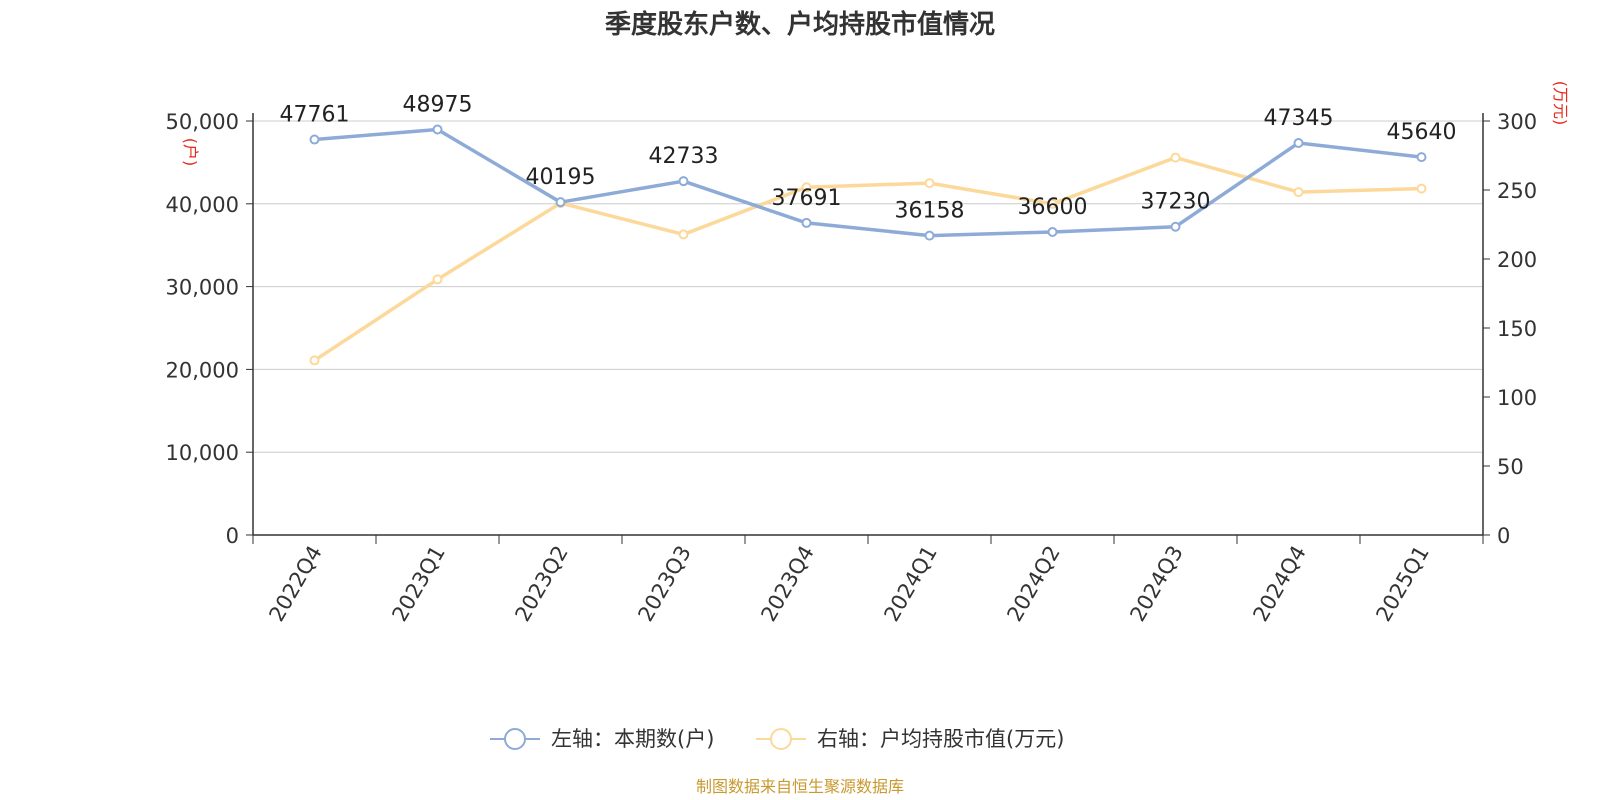  What do you see at coordinates (1517, 260) in the screenshot?
I see `right-tick-label: 200` at bounding box center [1517, 260].